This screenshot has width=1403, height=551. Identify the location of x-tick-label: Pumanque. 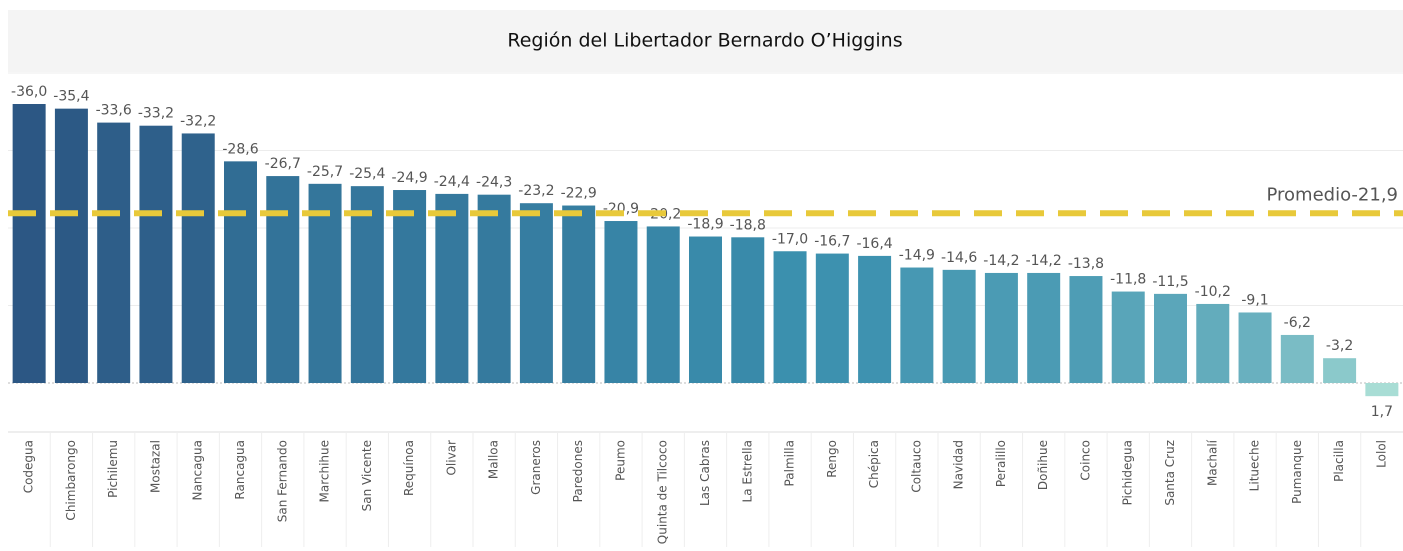
(1297, 472).